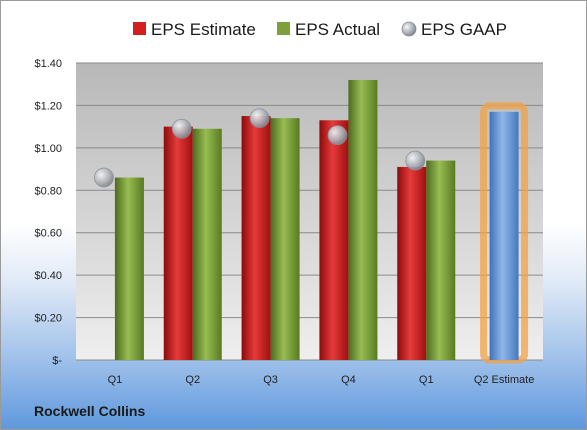 The height and width of the screenshot is (430, 587). What do you see at coordinates (48, 149) in the screenshot?
I see `y-tick-label: $1.00` at bounding box center [48, 149].